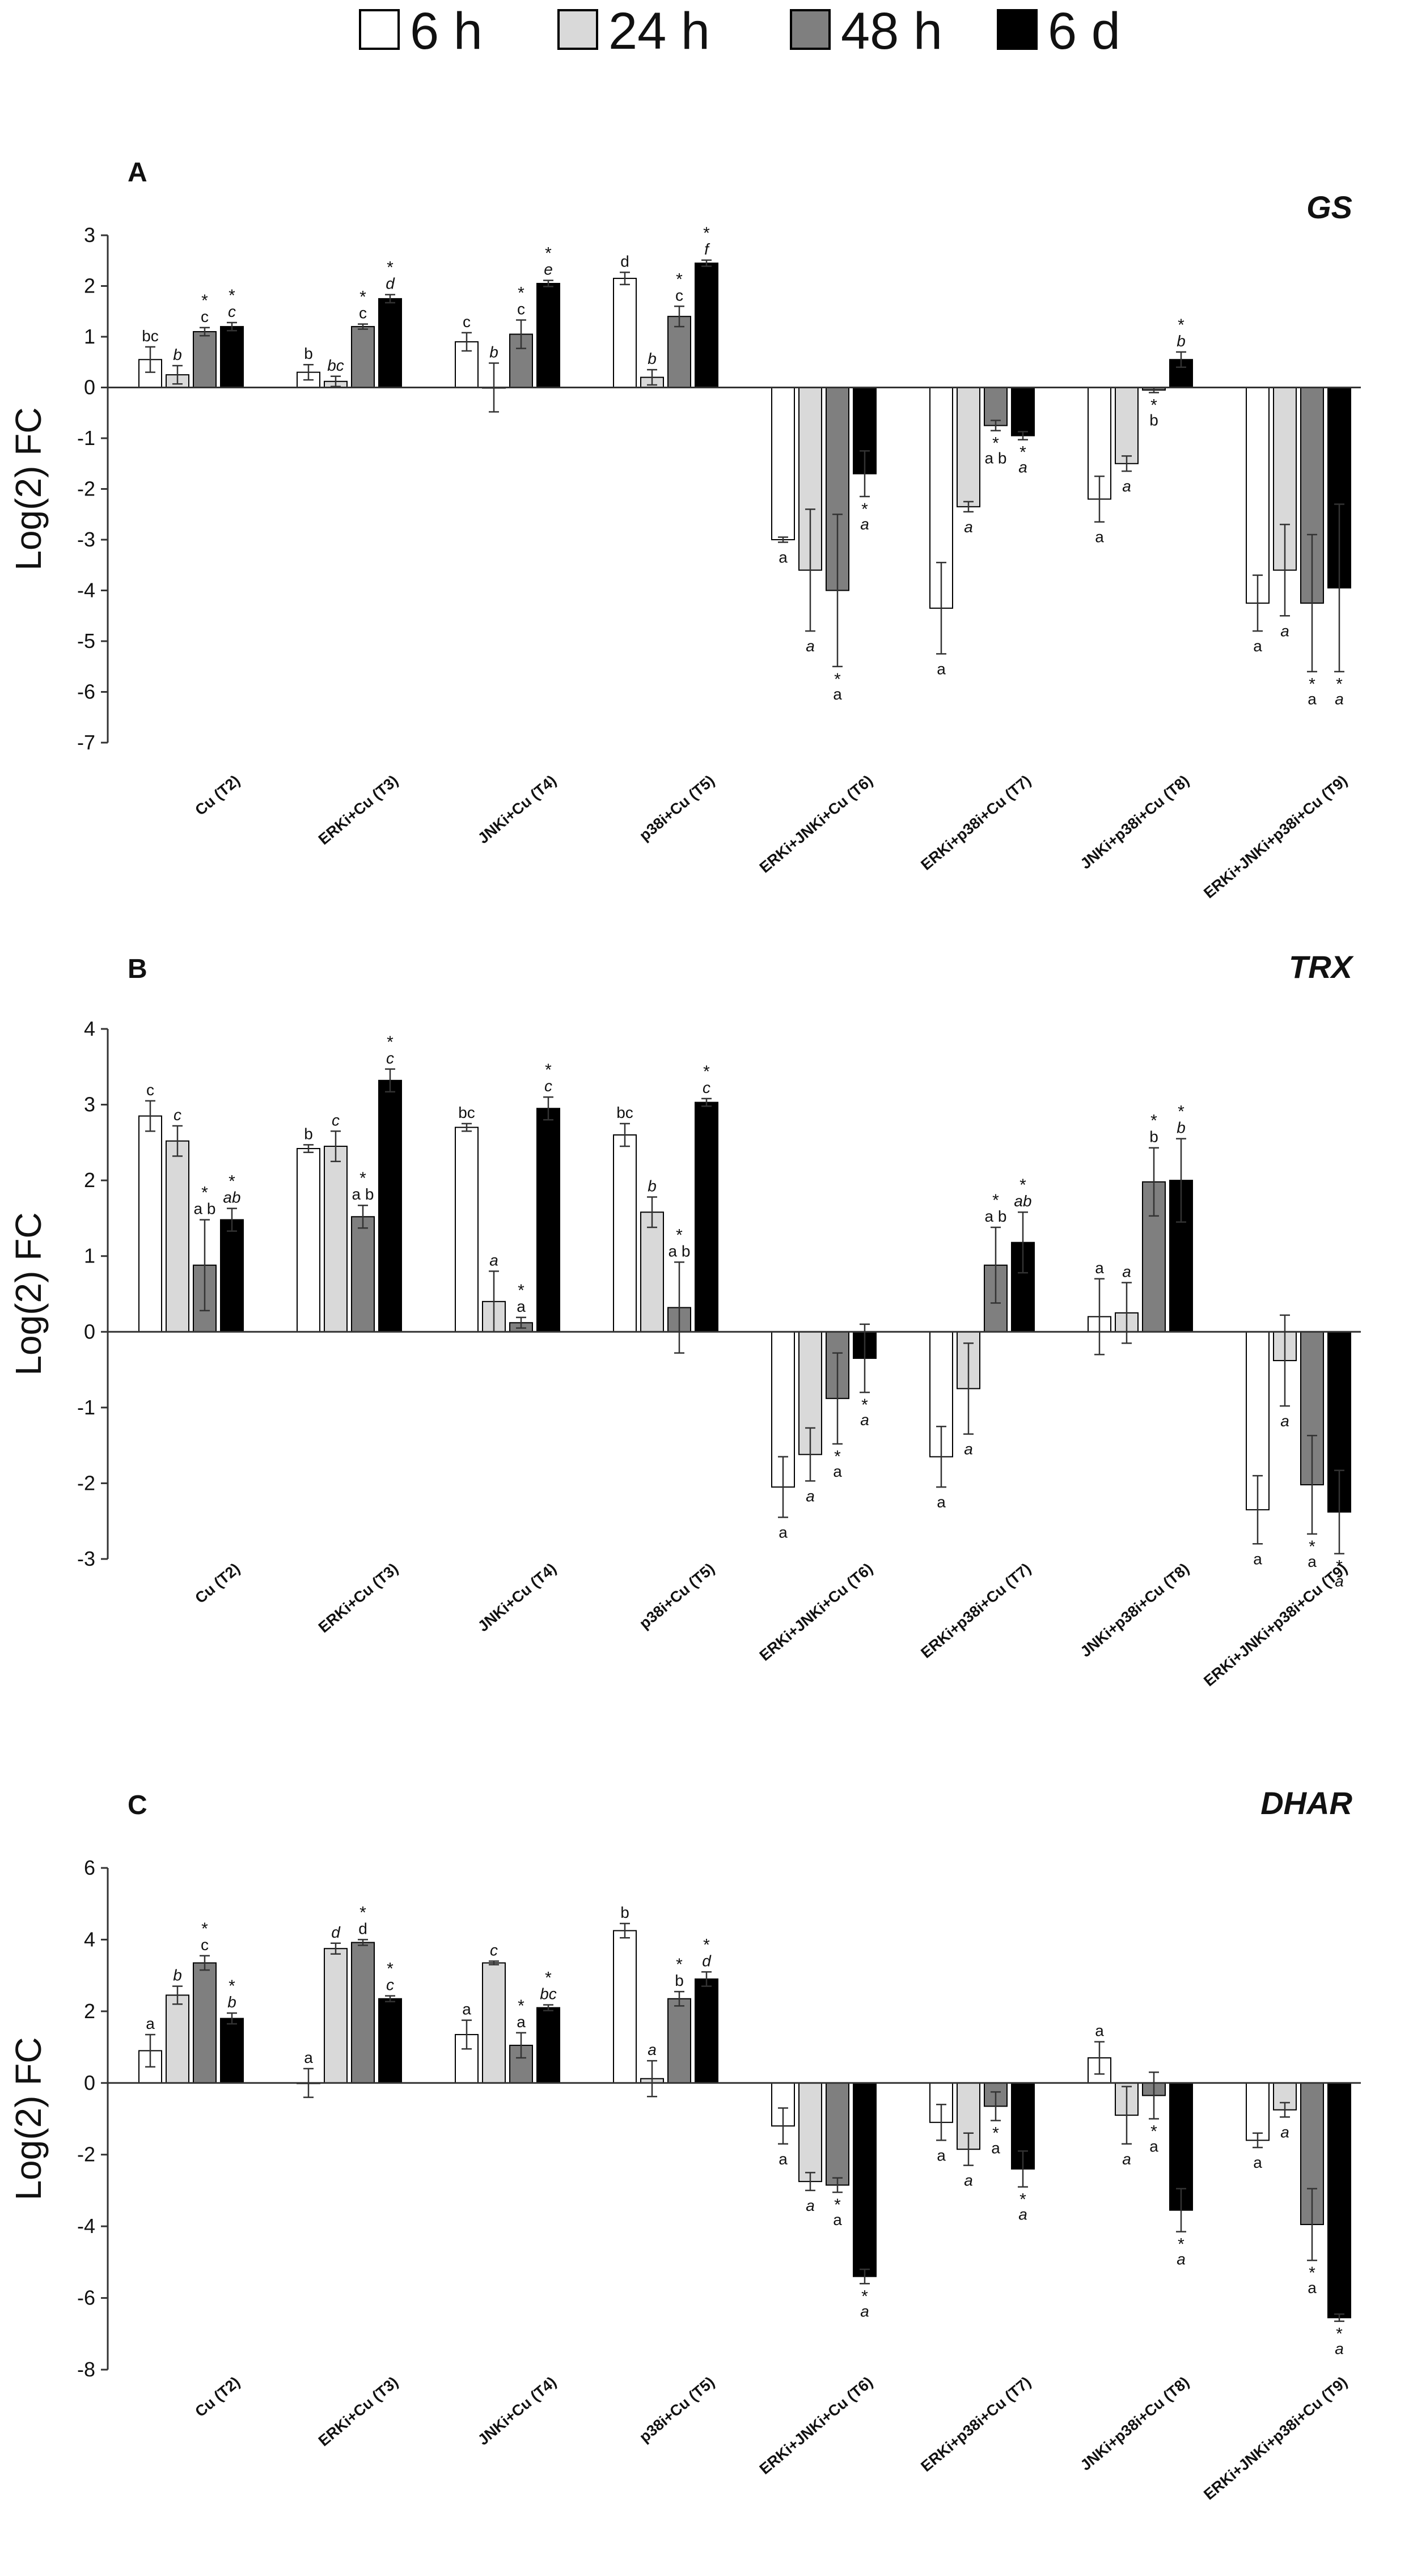  I want to click on panel-b-title: TRX, so click(1322, 967).